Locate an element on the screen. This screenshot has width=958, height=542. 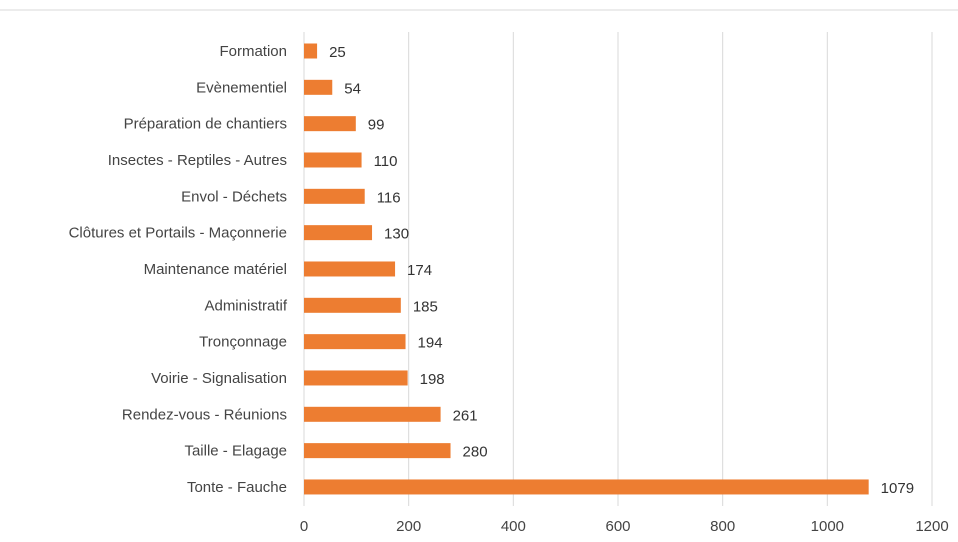
category-label: Envol - Déchets is located at coordinates (234, 196).